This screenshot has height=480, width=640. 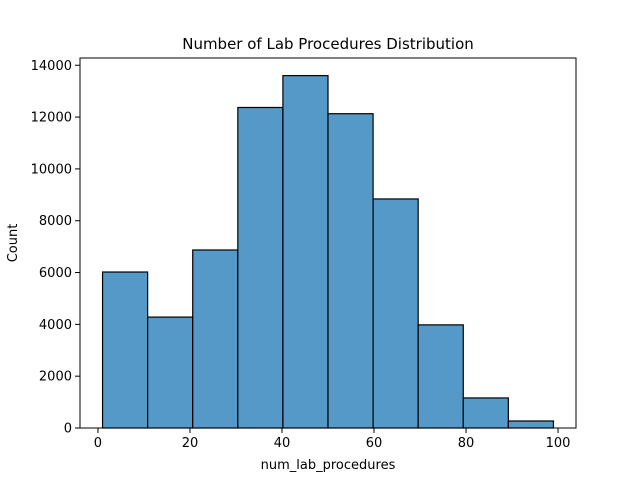 I want to click on y-tick-label: 14000, so click(x=51, y=66).